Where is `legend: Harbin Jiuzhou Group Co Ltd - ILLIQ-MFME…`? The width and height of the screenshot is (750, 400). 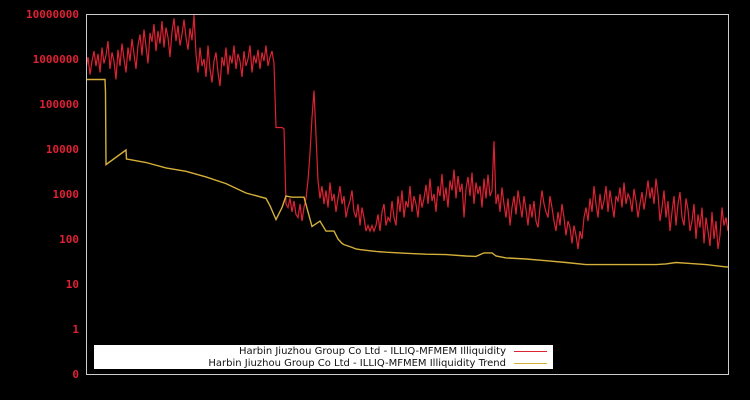 legend: Harbin Jiuzhou Group Co Ltd - ILLIQ-MFME… is located at coordinates (323, 357).